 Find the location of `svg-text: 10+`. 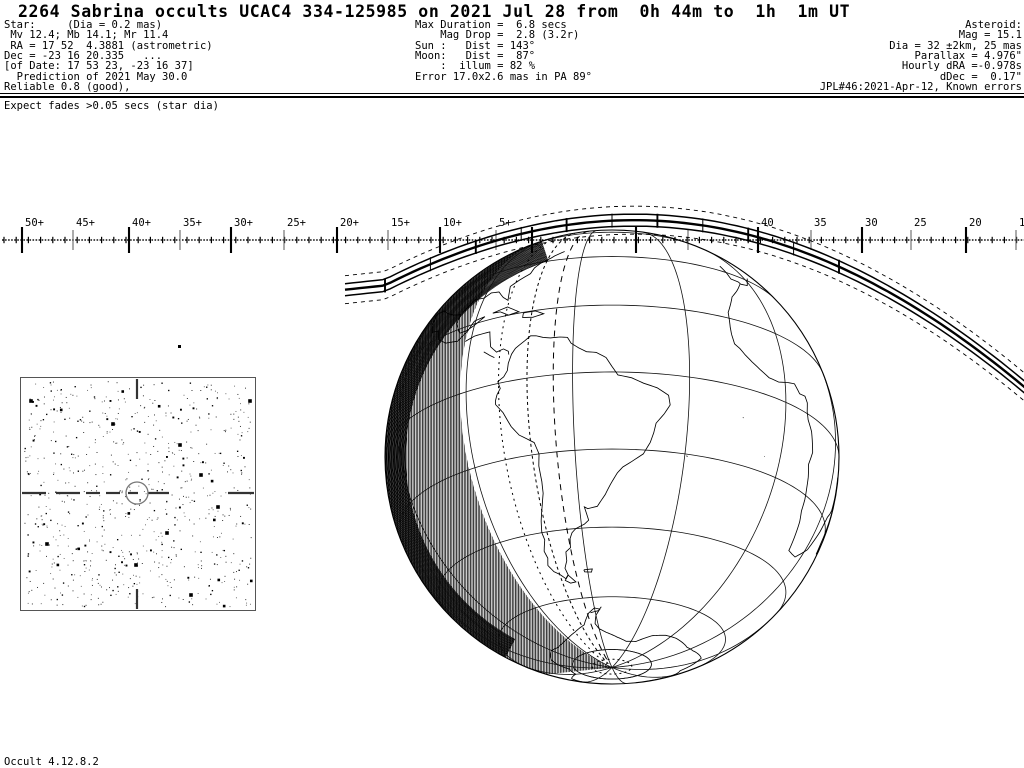

svg-text: 10+ is located at coordinates (452, 223).